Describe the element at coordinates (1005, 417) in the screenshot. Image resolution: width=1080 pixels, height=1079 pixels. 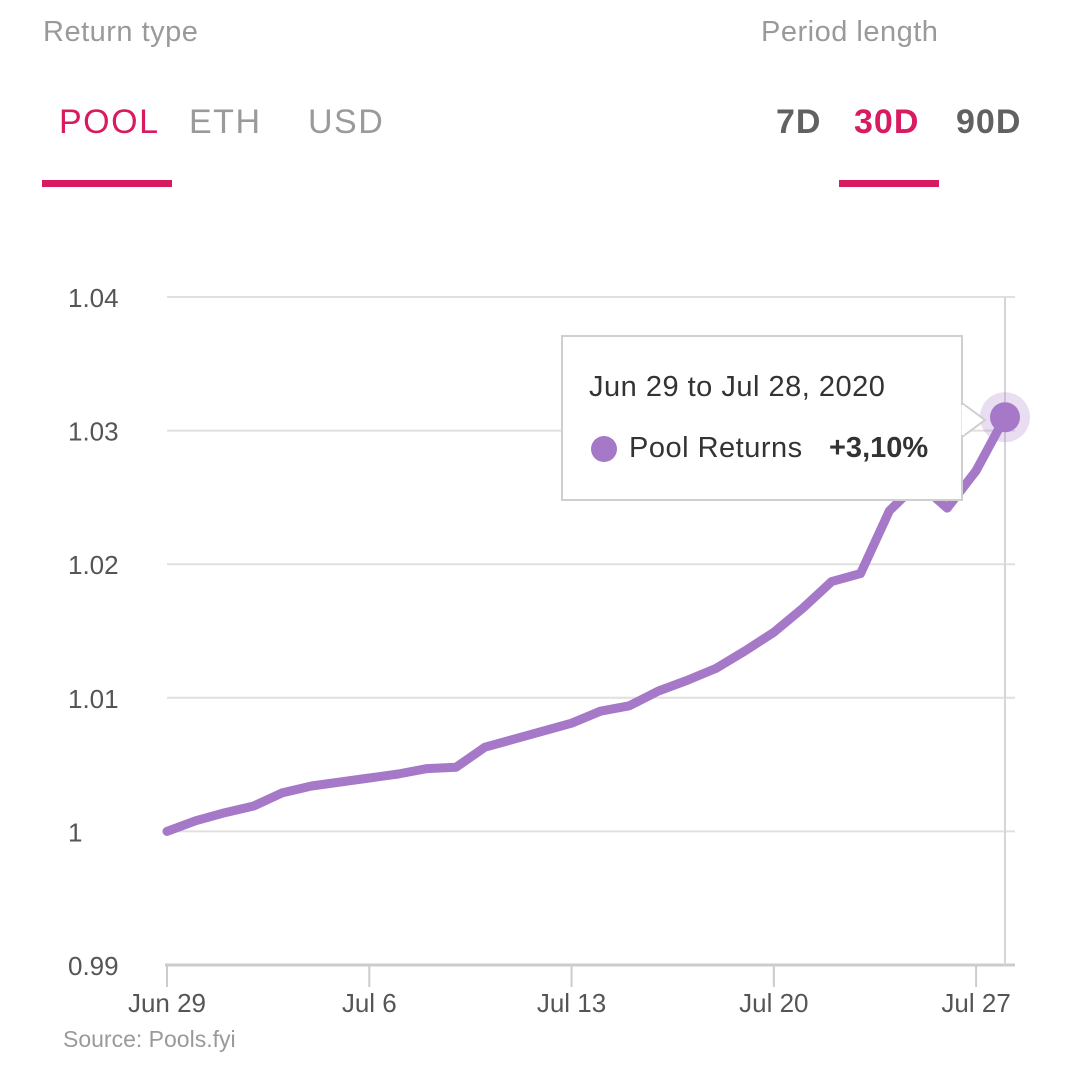
I see `highlight-point` at that location.